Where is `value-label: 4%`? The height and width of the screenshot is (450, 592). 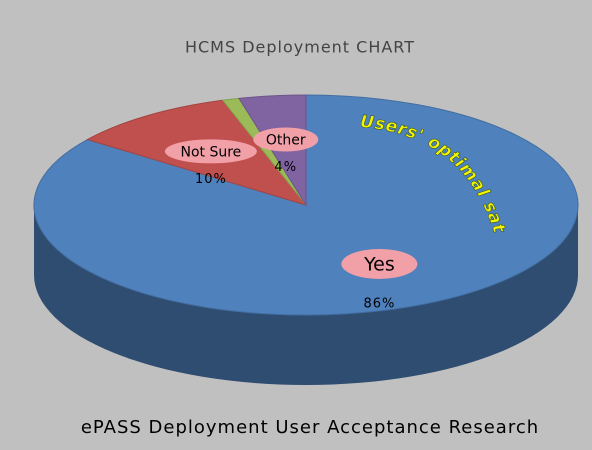
value-label: 4% is located at coordinates (285, 167).